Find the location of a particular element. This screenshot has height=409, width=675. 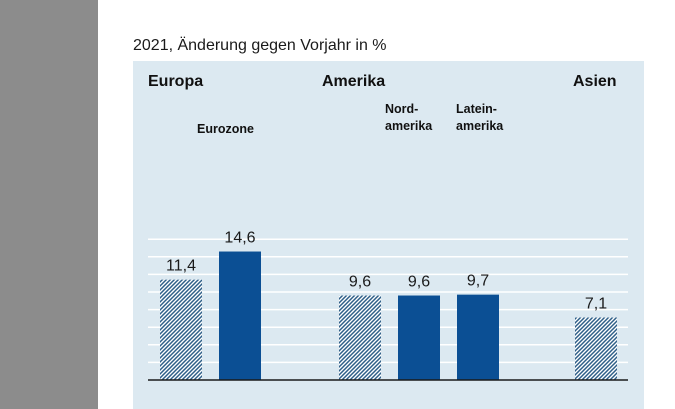

value-label-nordamerika: 9,6 is located at coordinates (419, 282).